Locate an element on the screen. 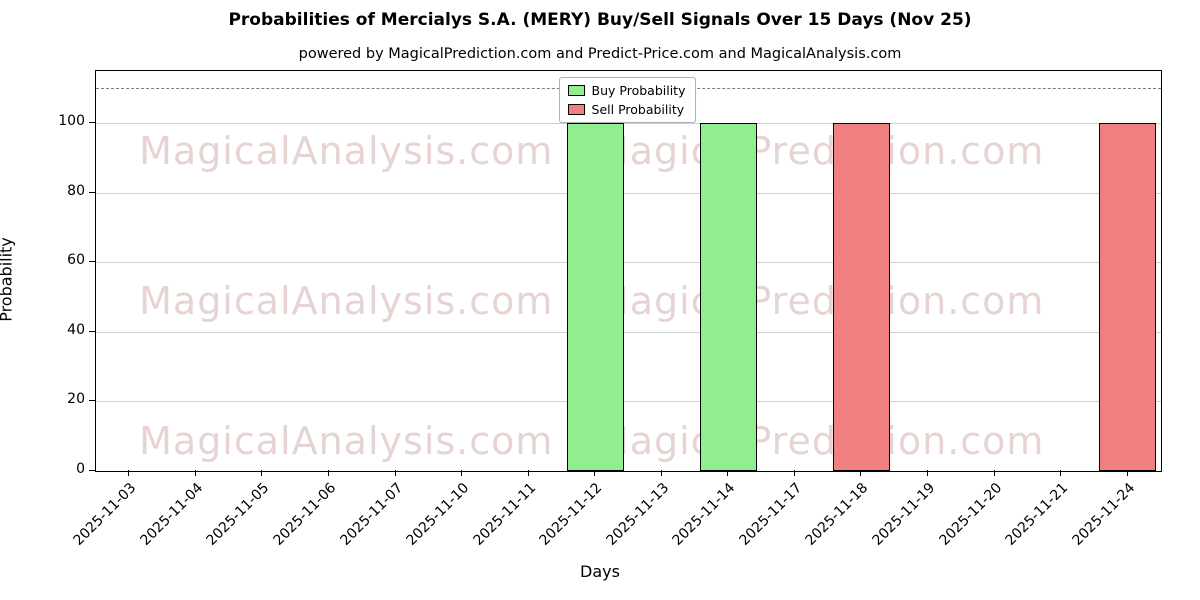 Image resolution: width=1200 pixels, height=600 pixels. x-tick-label: 2025-11-17 is located at coordinates (771, 514).